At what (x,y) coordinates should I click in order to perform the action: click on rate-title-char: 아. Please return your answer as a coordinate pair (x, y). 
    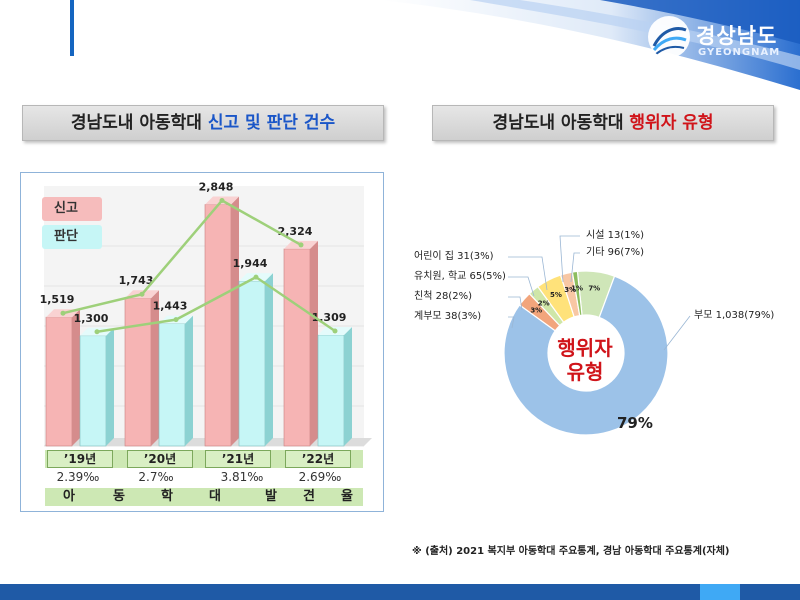
    Looking at the image, I should click on (69, 496).